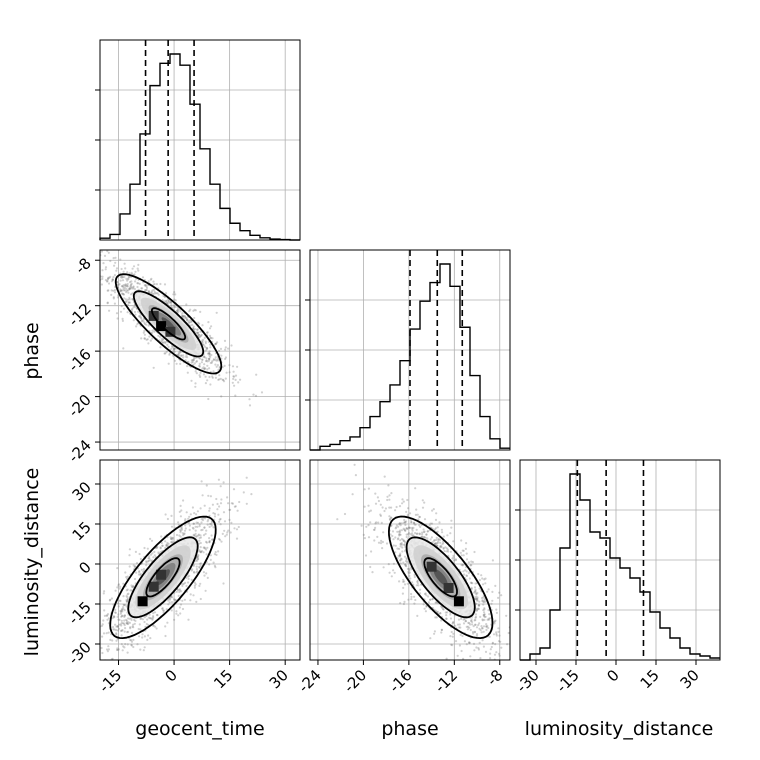  What do you see at coordinates (409, 729) in the screenshot?
I see `x-axis-label-phase: phase` at bounding box center [409, 729].